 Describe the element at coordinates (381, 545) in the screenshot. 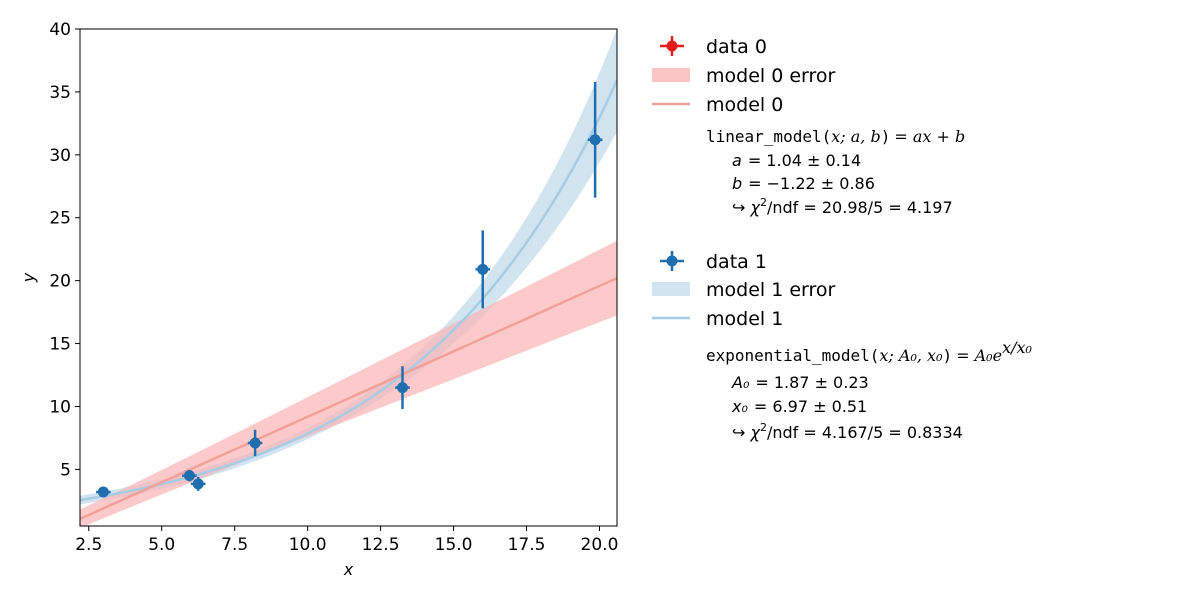

I see `x-tick-label: 12.5` at that location.